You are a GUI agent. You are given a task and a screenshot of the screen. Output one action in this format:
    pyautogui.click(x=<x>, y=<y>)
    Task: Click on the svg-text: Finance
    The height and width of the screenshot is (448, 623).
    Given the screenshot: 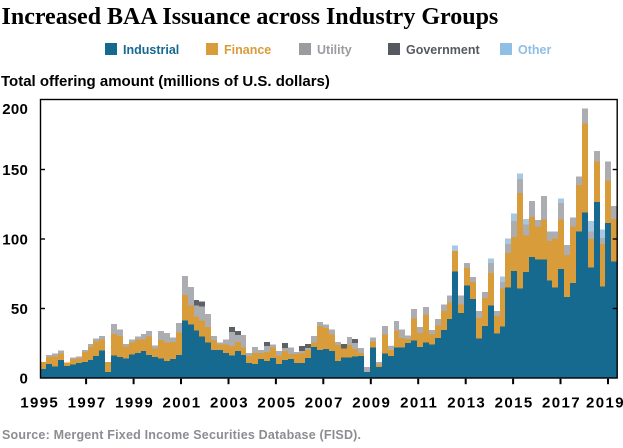 What is the action you would take?
    pyautogui.click(x=247, y=50)
    